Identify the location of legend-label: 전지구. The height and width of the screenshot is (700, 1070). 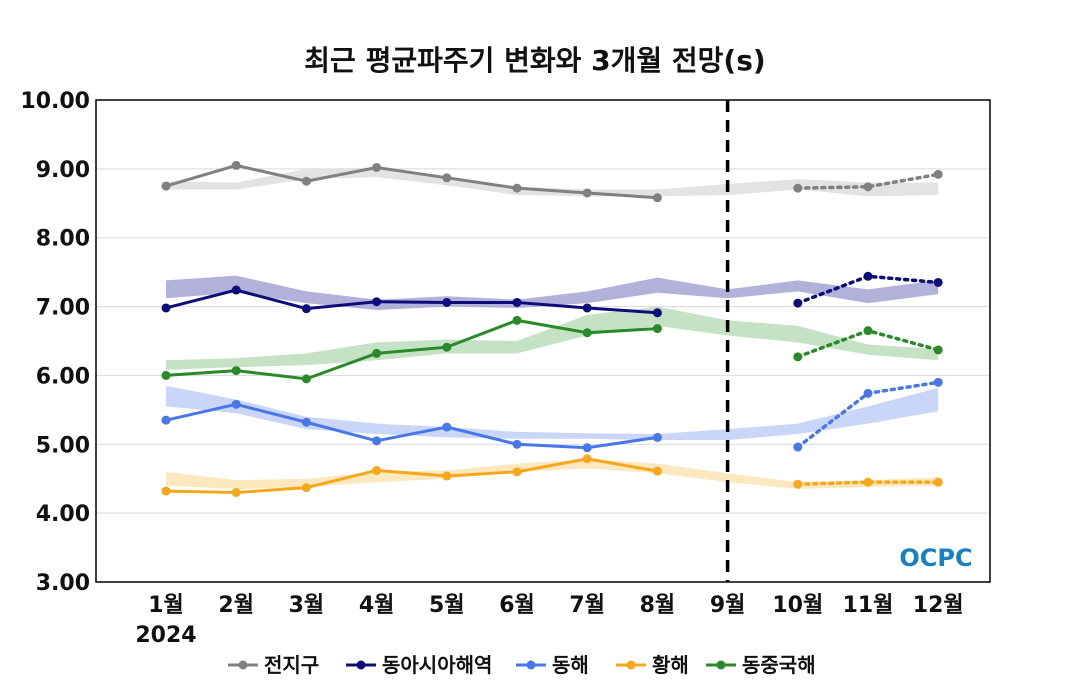
(291, 665).